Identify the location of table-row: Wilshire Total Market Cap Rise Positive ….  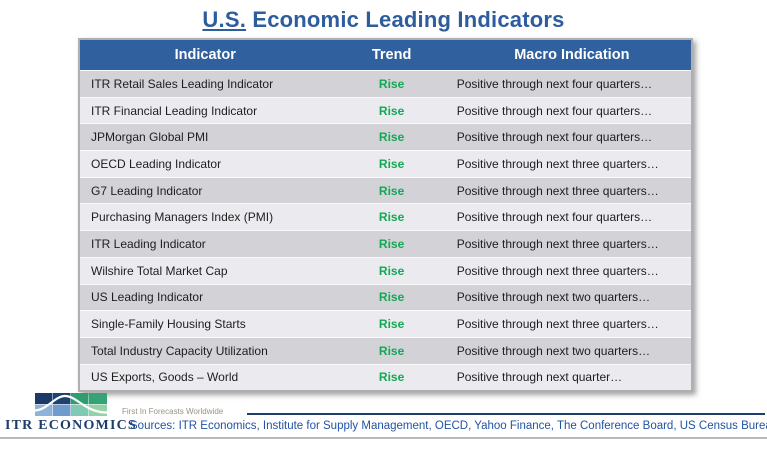
(385, 270).